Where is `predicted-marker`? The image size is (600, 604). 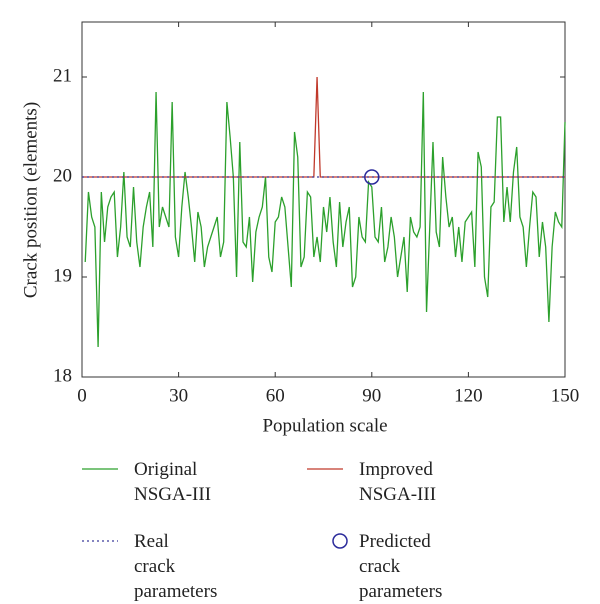 predicted-marker is located at coordinates (372, 177).